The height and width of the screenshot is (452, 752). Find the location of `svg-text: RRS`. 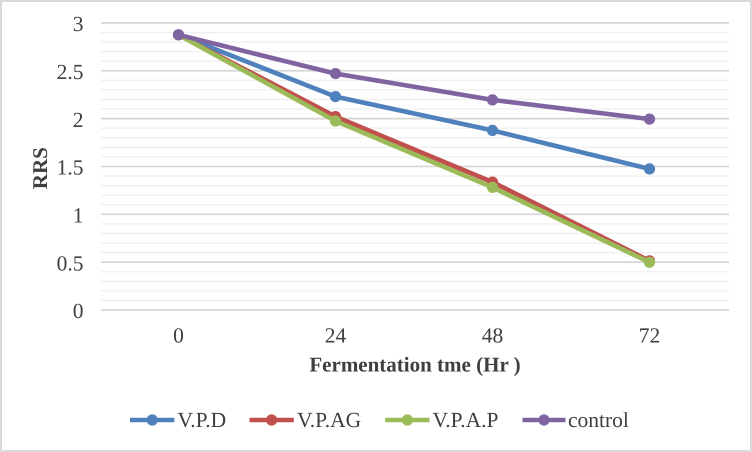

svg-text: RRS is located at coordinates (40, 168).